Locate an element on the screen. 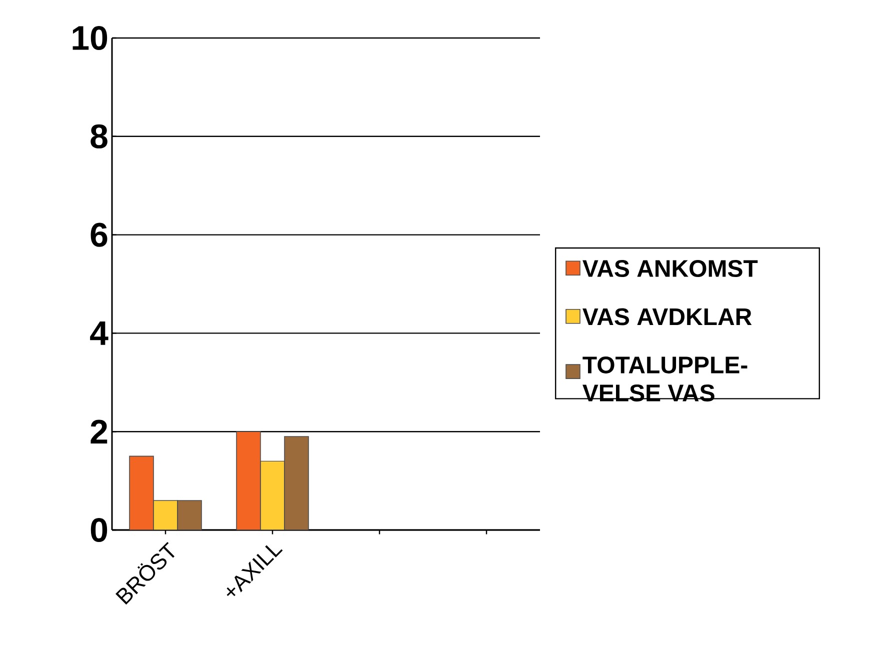 This screenshot has height=657, width=870. y-tick-label: 10 is located at coordinates (90, 38).